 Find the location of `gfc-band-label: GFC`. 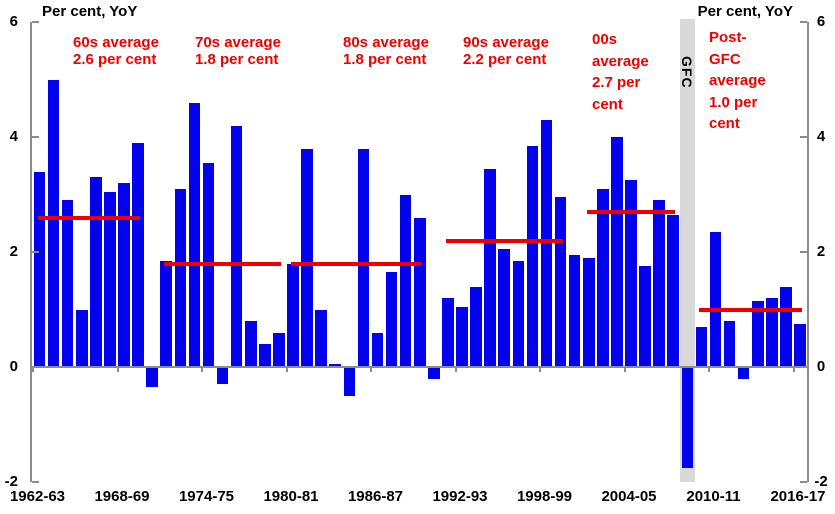

gfc-band-label: GFC is located at coordinates (687, 72).